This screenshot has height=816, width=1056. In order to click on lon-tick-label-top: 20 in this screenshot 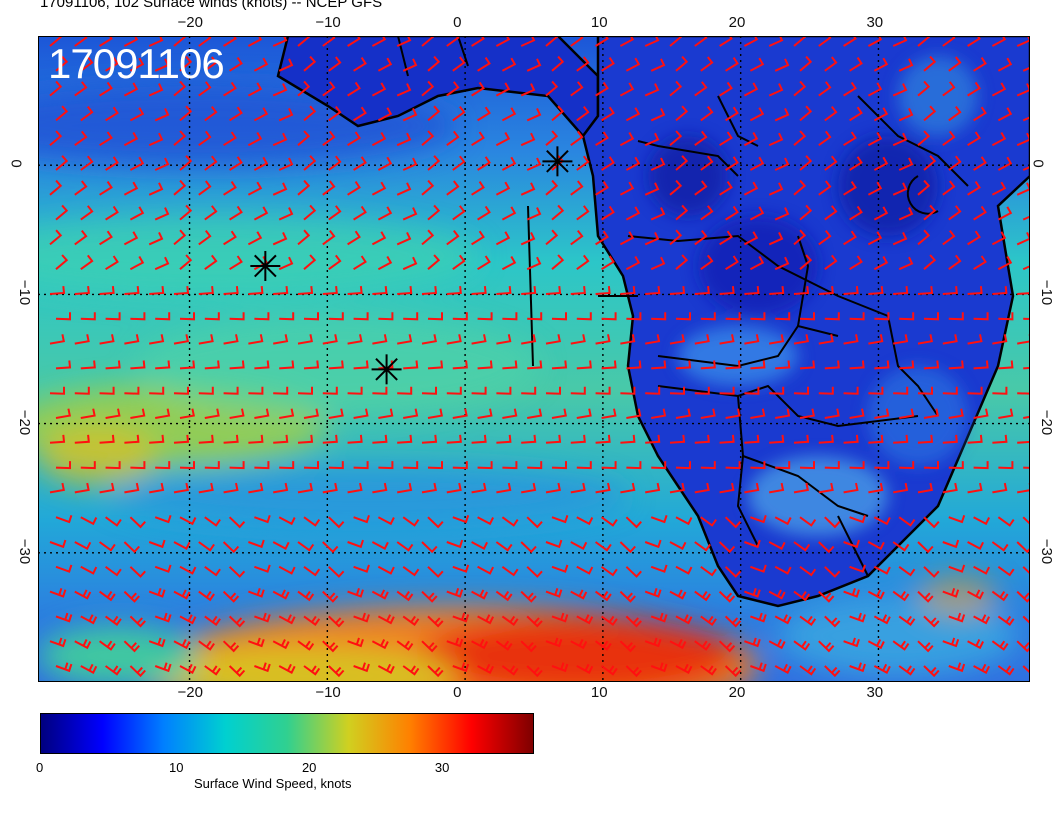, I will do `click(737, 22)`.